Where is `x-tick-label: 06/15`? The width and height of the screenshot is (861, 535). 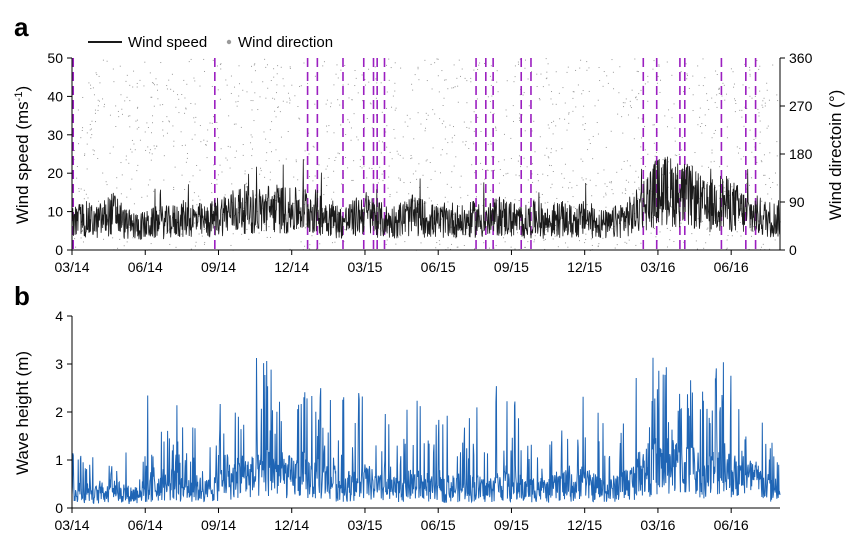 x-tick-label: 06/15 is located at coordinates (438, 267).